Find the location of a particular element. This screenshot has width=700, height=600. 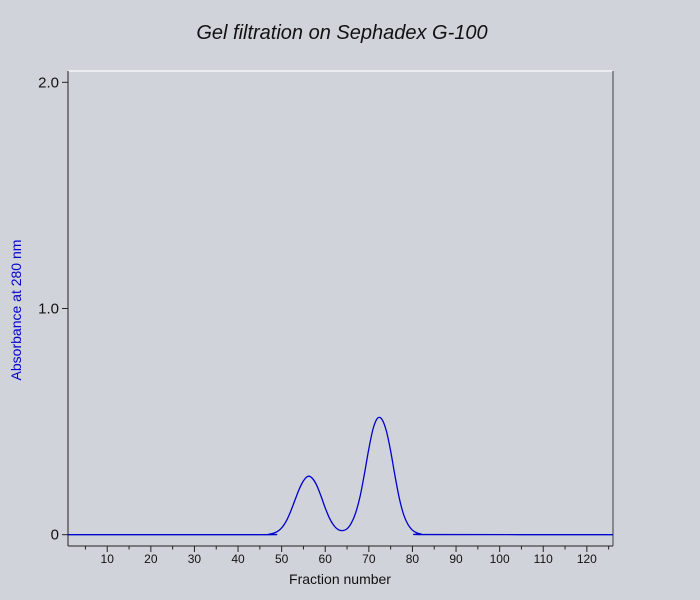

x-tick-label-80: 80 is located at coordinates (413, 559).